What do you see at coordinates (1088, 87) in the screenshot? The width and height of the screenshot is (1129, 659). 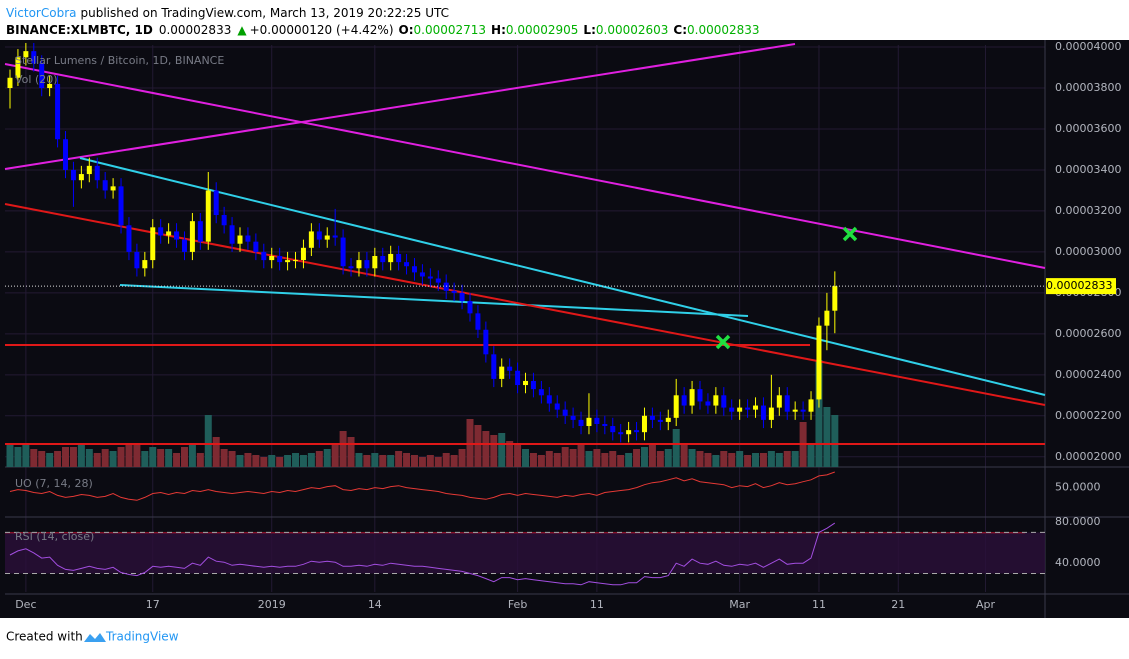 I see `y-tick-label: 0.00003800` at bounding box center [1088, 87].